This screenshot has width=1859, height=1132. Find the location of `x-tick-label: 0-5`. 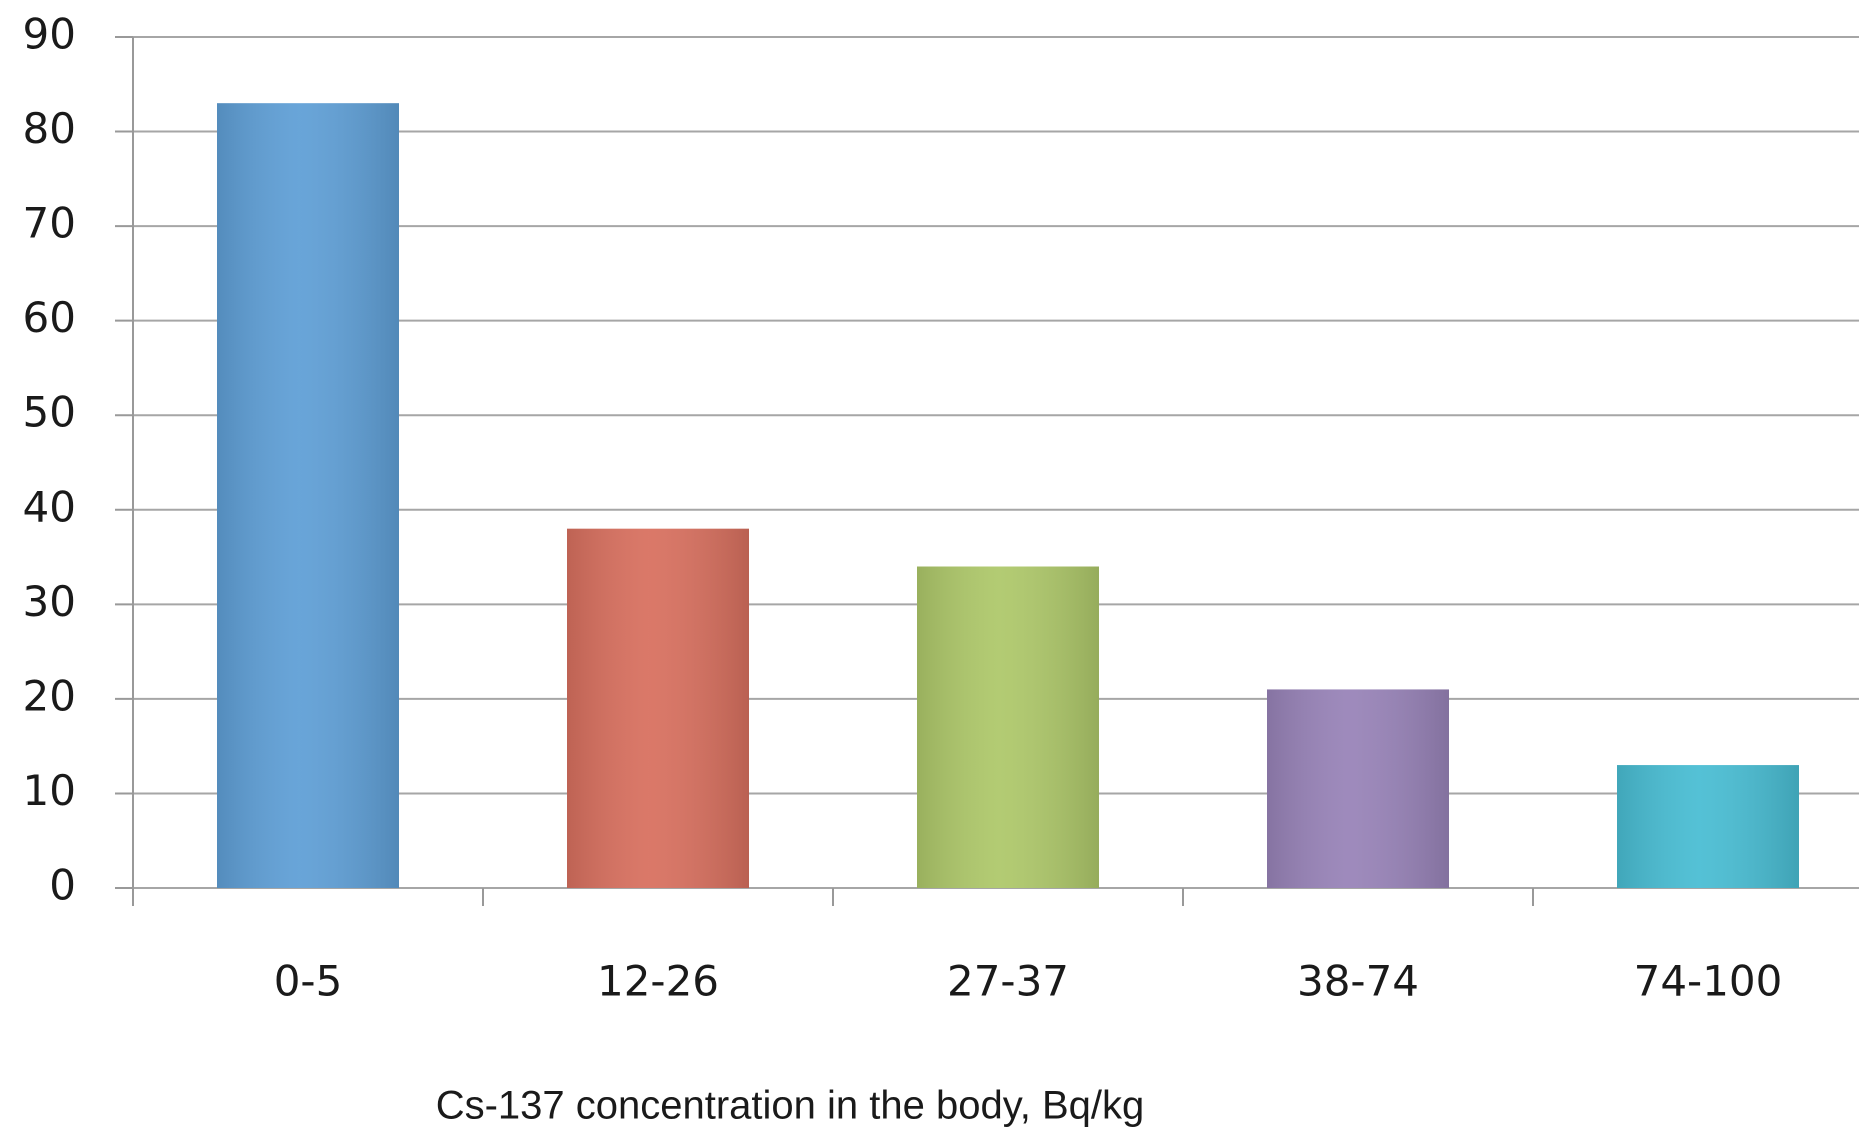

x-tick-label: 0-5 is located at coordinates (308, 981).